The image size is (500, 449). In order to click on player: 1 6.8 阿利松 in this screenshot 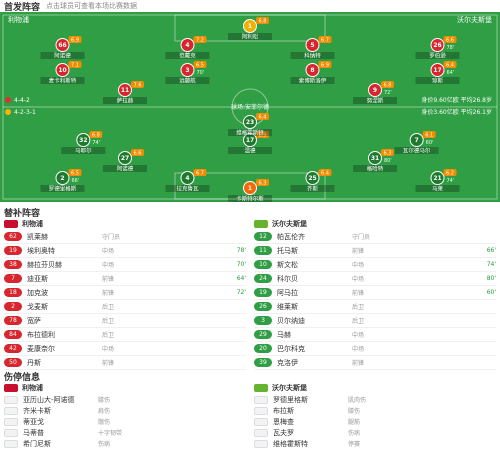, I will do `click(250, 29)`.